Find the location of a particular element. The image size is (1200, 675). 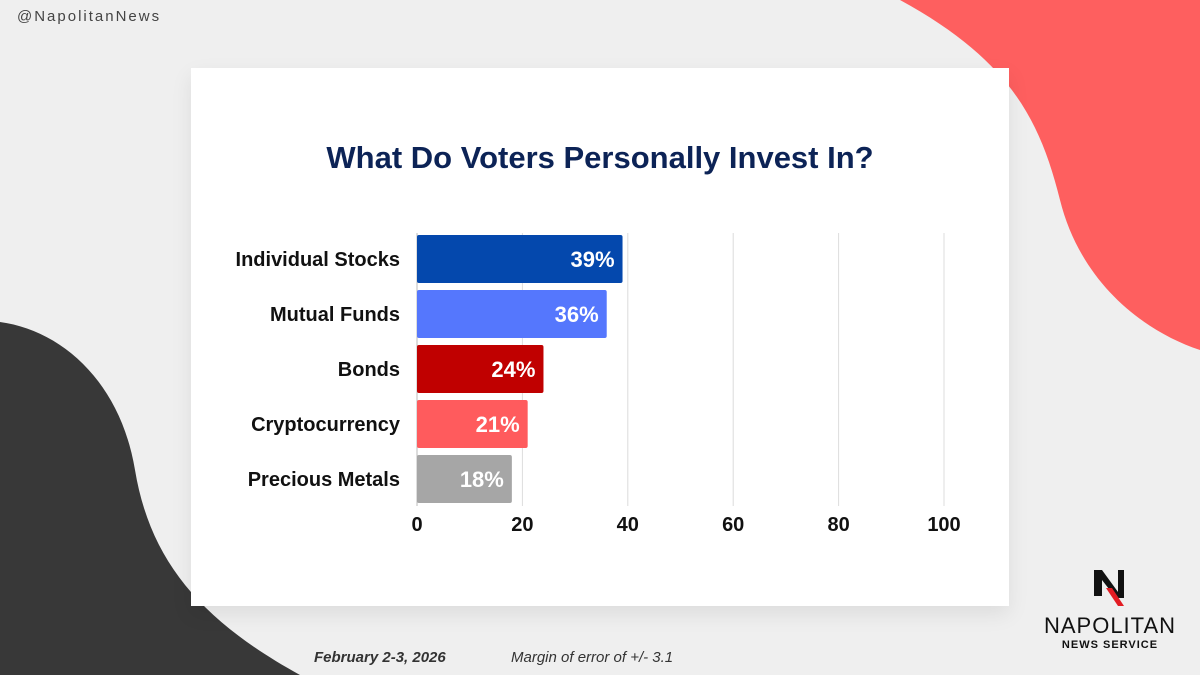

category-label: Individual Stocks is located at coordinates (318, 260).